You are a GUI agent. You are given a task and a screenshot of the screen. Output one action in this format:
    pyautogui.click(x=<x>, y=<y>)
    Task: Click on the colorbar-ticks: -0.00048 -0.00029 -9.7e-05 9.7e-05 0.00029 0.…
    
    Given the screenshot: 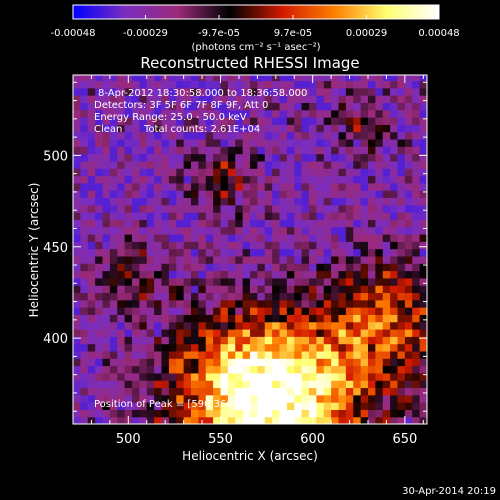 What is the action you would take?
    pyautogui.click(x=255, y=27)
    